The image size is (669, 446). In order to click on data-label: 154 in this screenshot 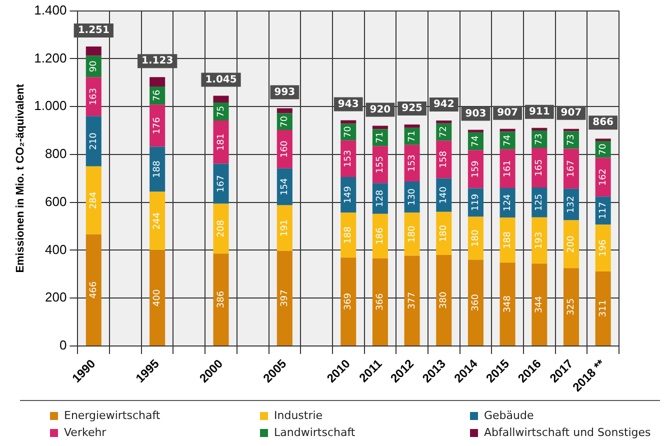, I will do `click(285, 187)`.